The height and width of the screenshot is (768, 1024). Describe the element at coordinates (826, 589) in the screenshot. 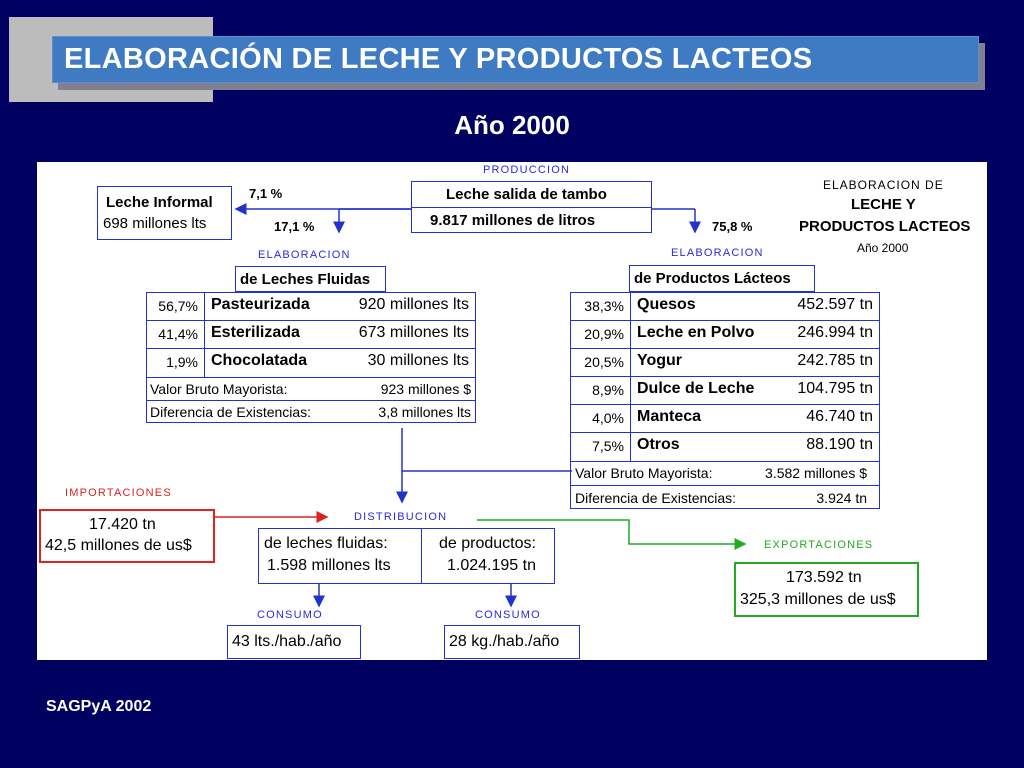

I see `exportaciones-box: 173.592 tn 325,3 millones de us$` at that location.